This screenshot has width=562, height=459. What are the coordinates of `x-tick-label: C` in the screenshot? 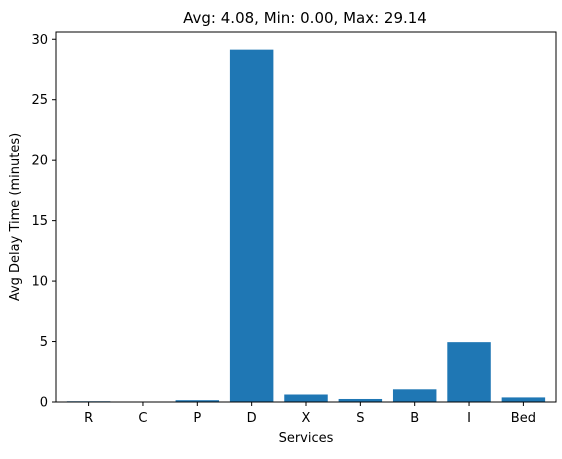 It's located at (142, 418).